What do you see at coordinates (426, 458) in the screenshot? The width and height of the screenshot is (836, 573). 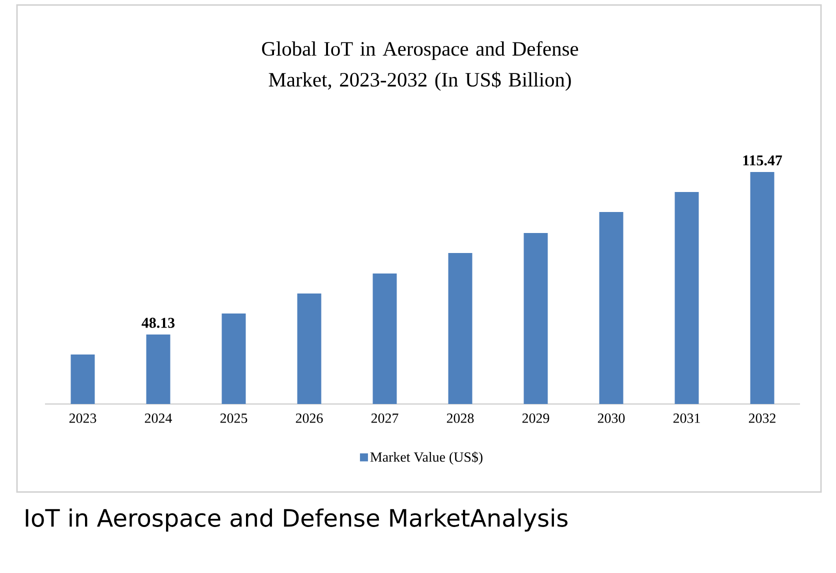 I see `legend-label: Market Value (US$)` at bounding box center [426, 458].